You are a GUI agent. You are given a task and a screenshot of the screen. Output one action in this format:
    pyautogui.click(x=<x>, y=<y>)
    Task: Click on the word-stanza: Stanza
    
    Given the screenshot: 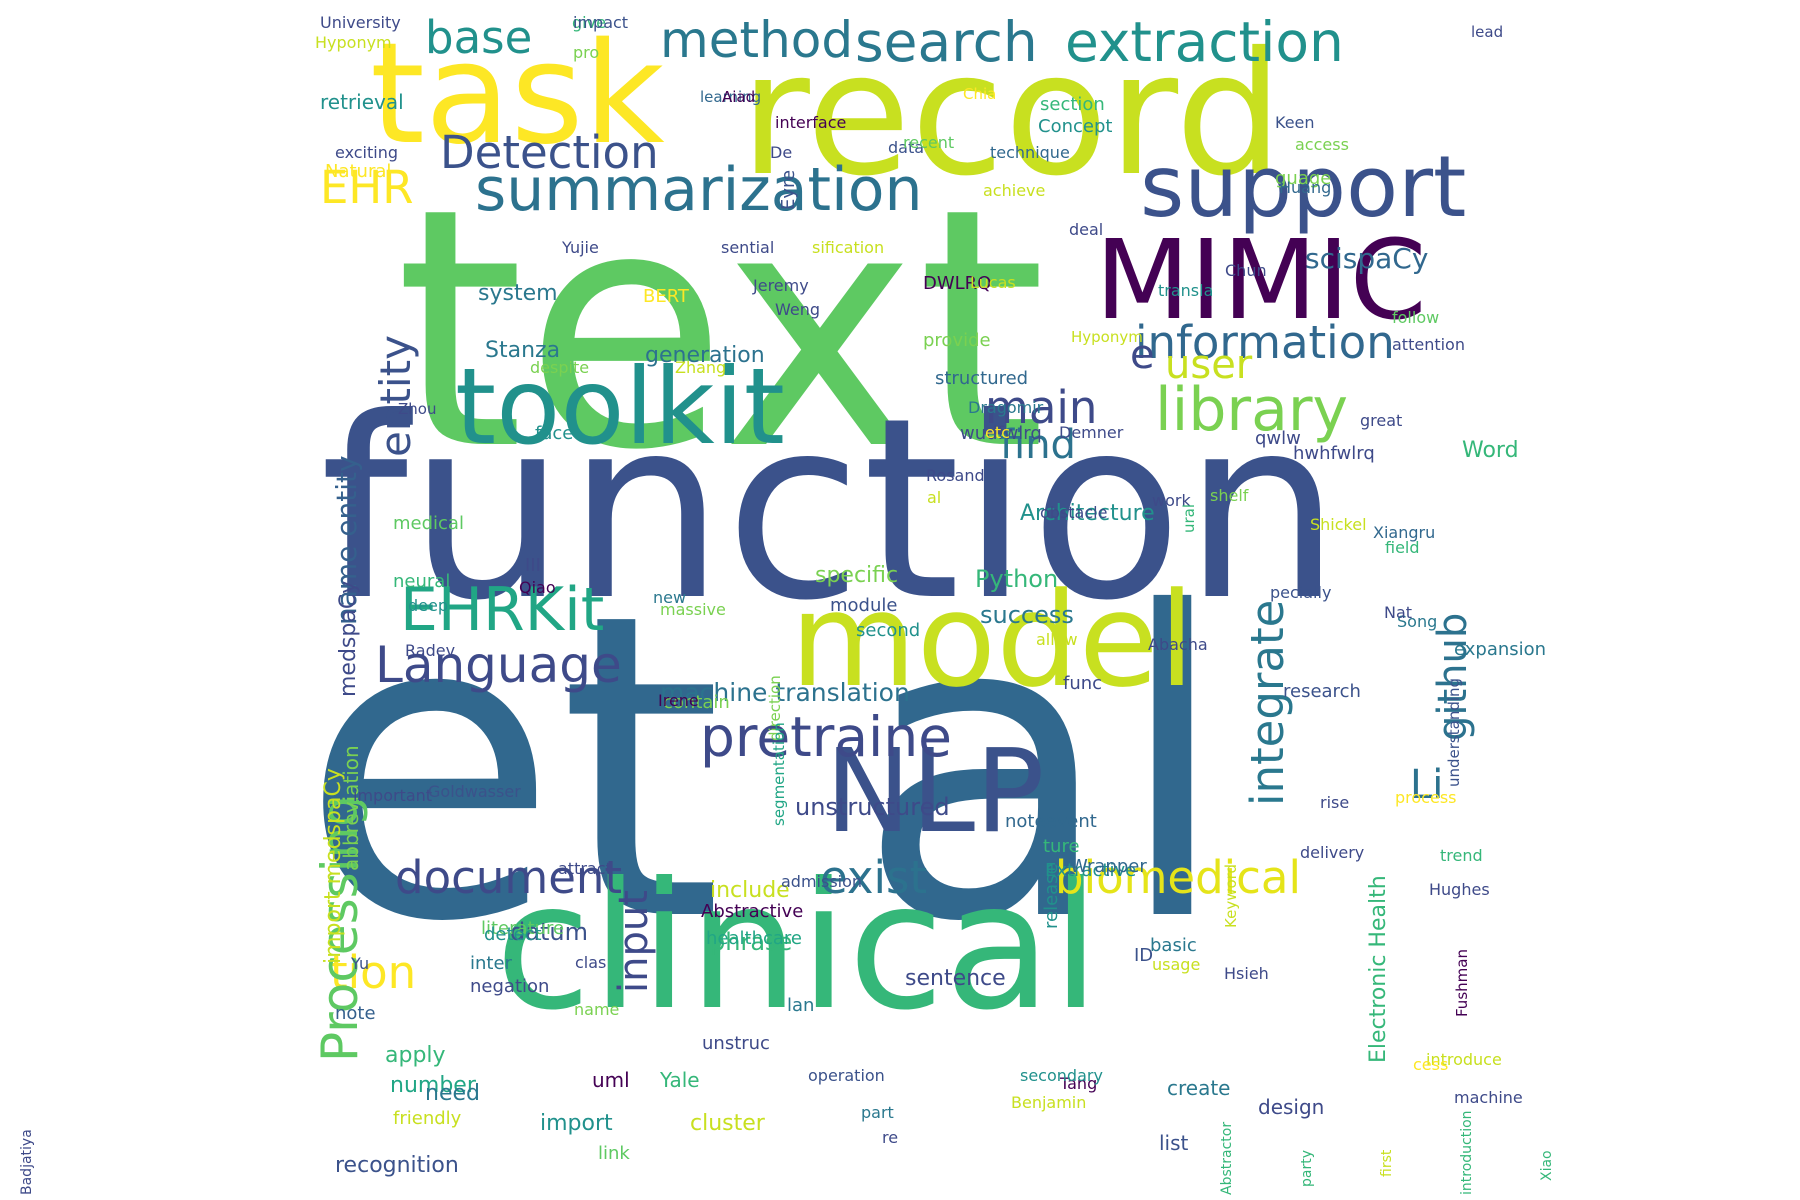 What is the action you would take?
    pyautogui.click(x=523, y=350)
    